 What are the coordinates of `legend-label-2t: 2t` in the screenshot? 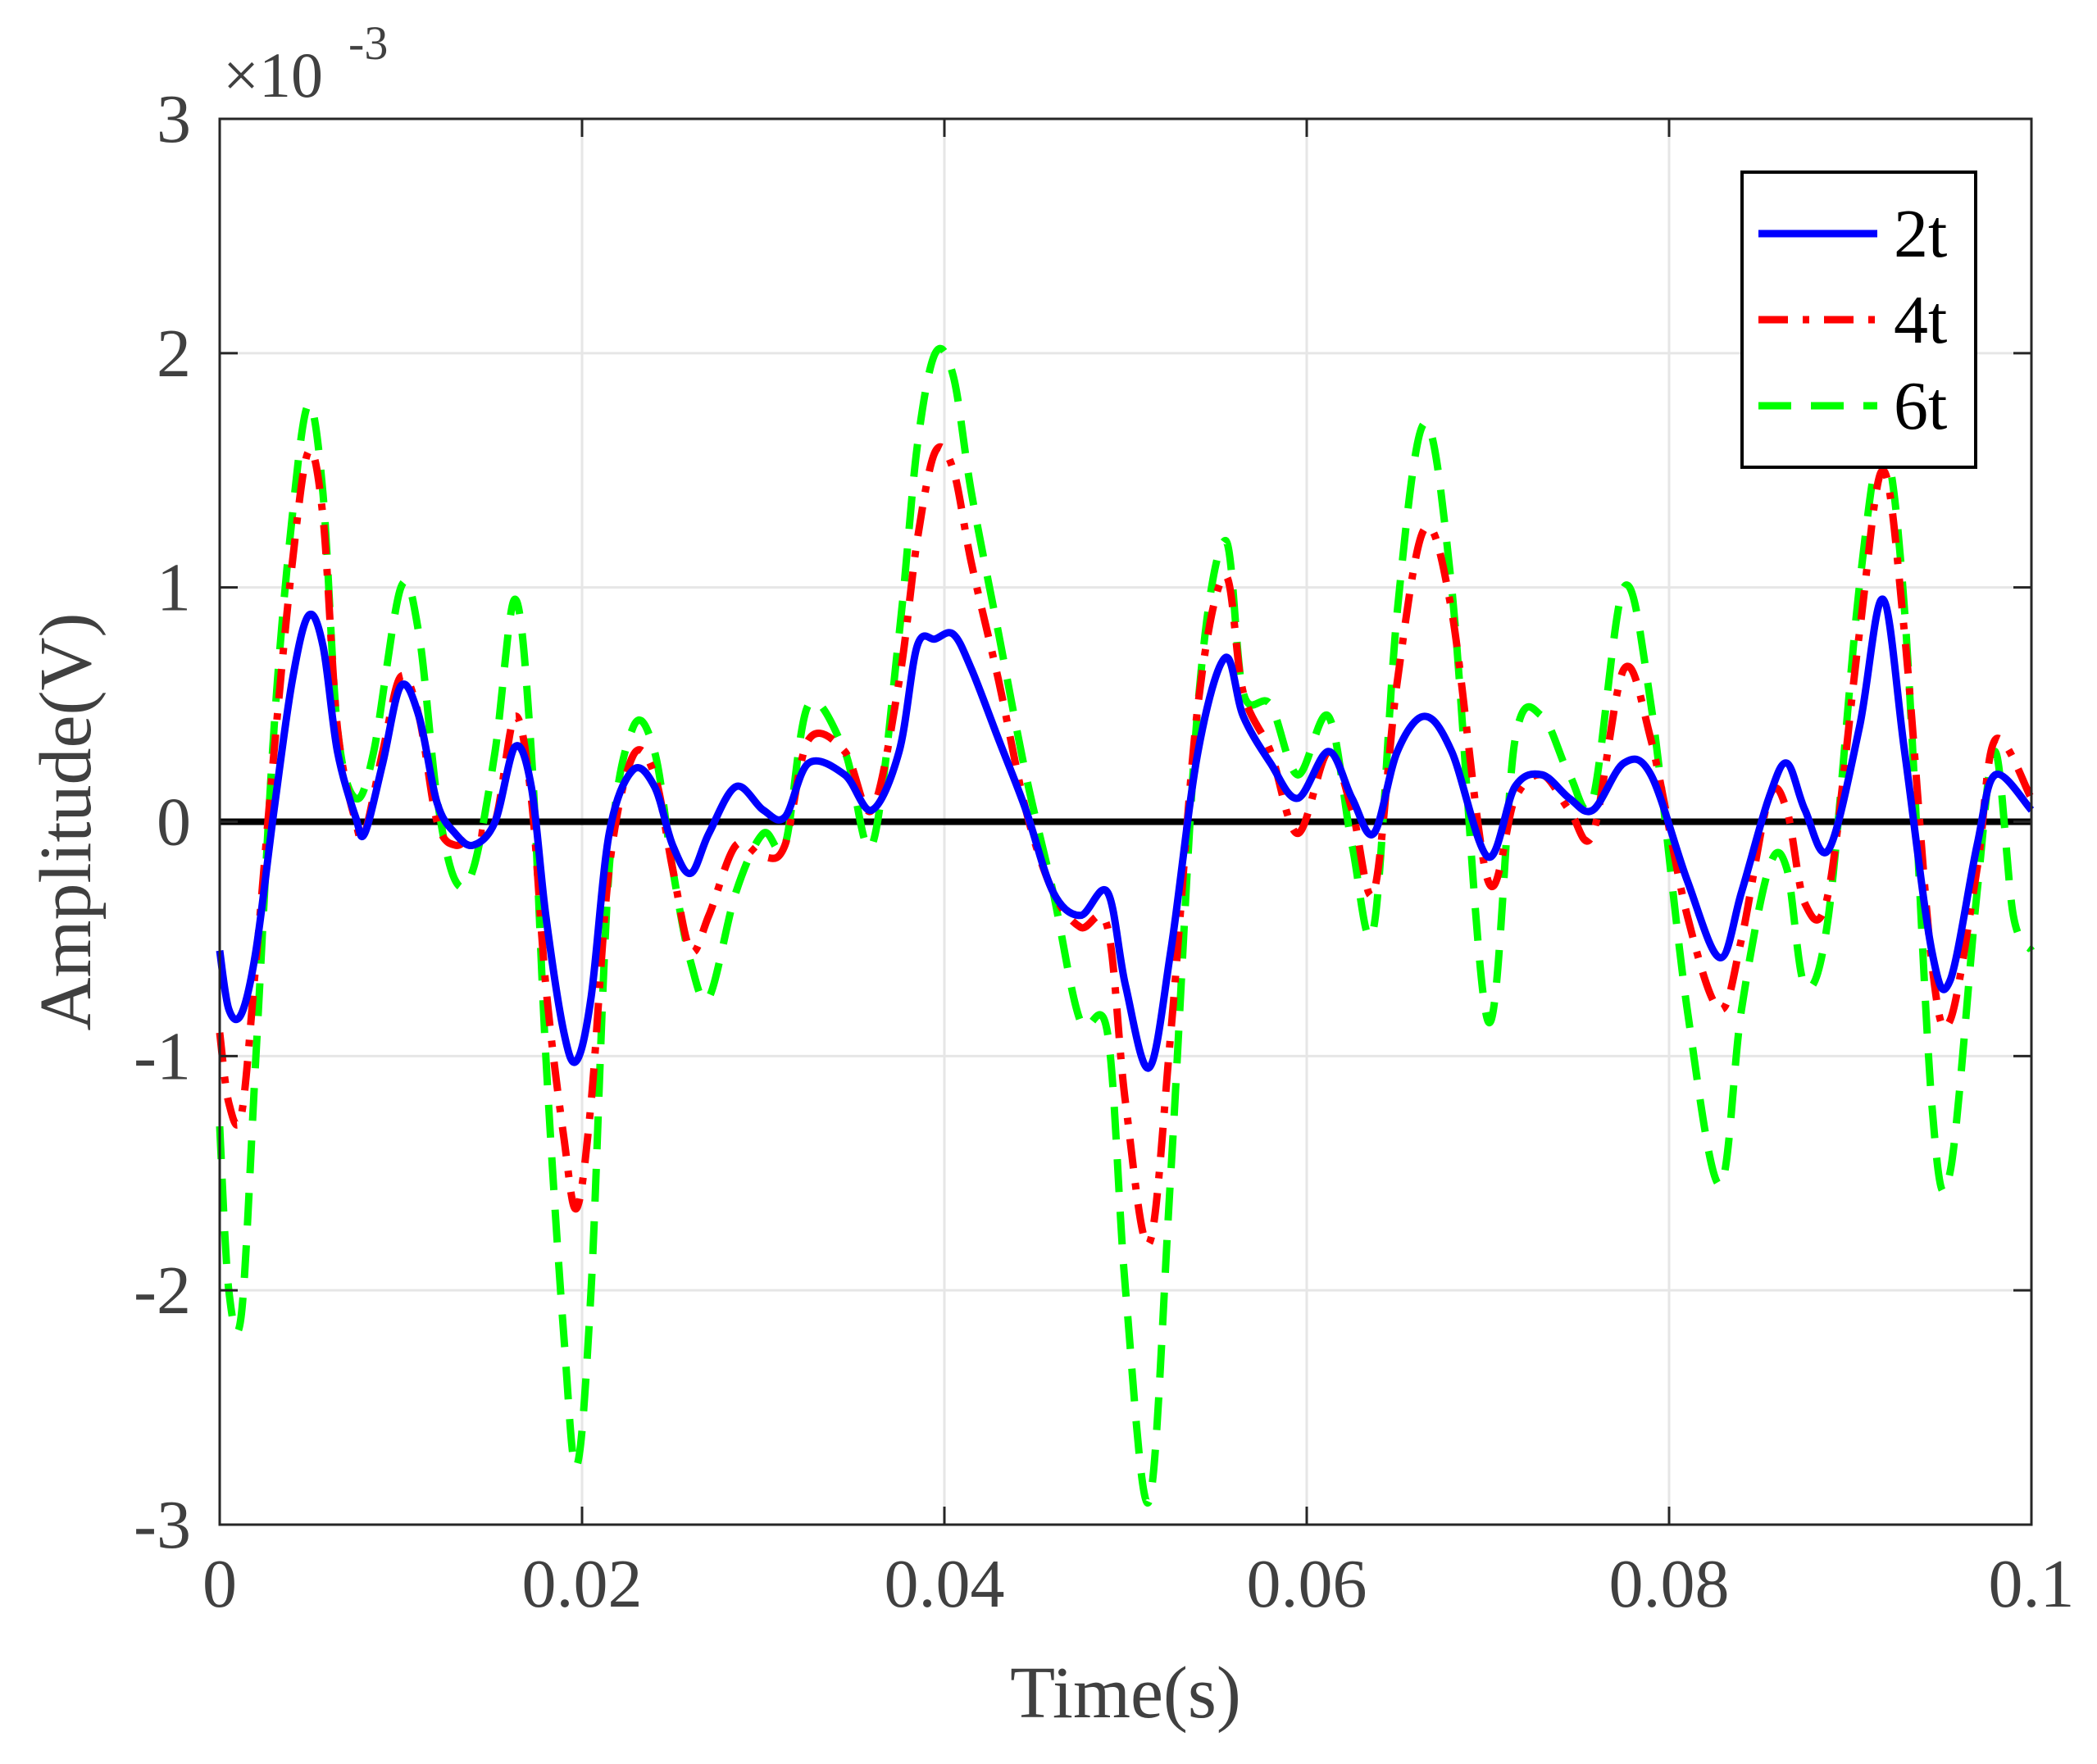 It's located at (1920, 234).